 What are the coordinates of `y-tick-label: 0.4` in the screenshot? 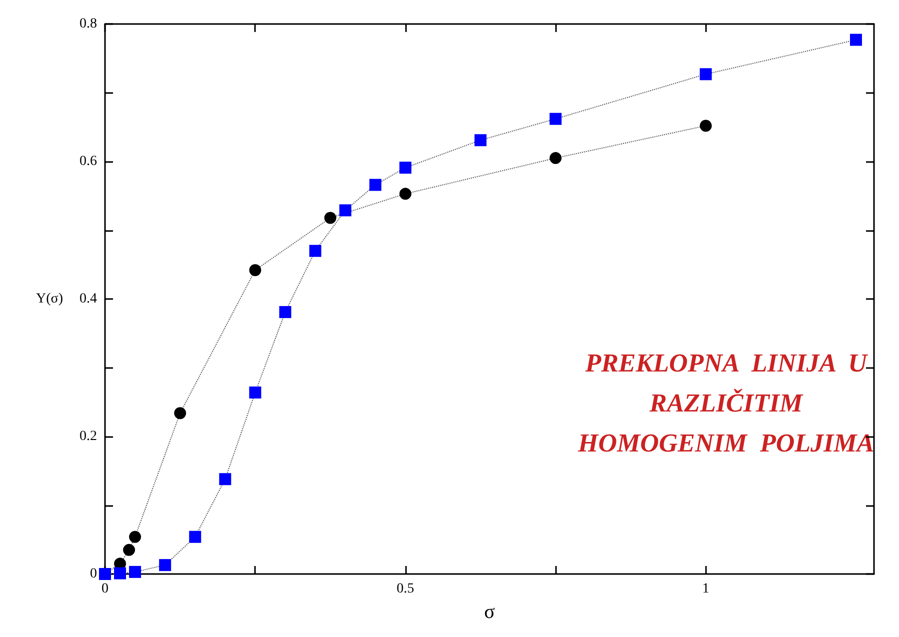 It's located at (88, 299).